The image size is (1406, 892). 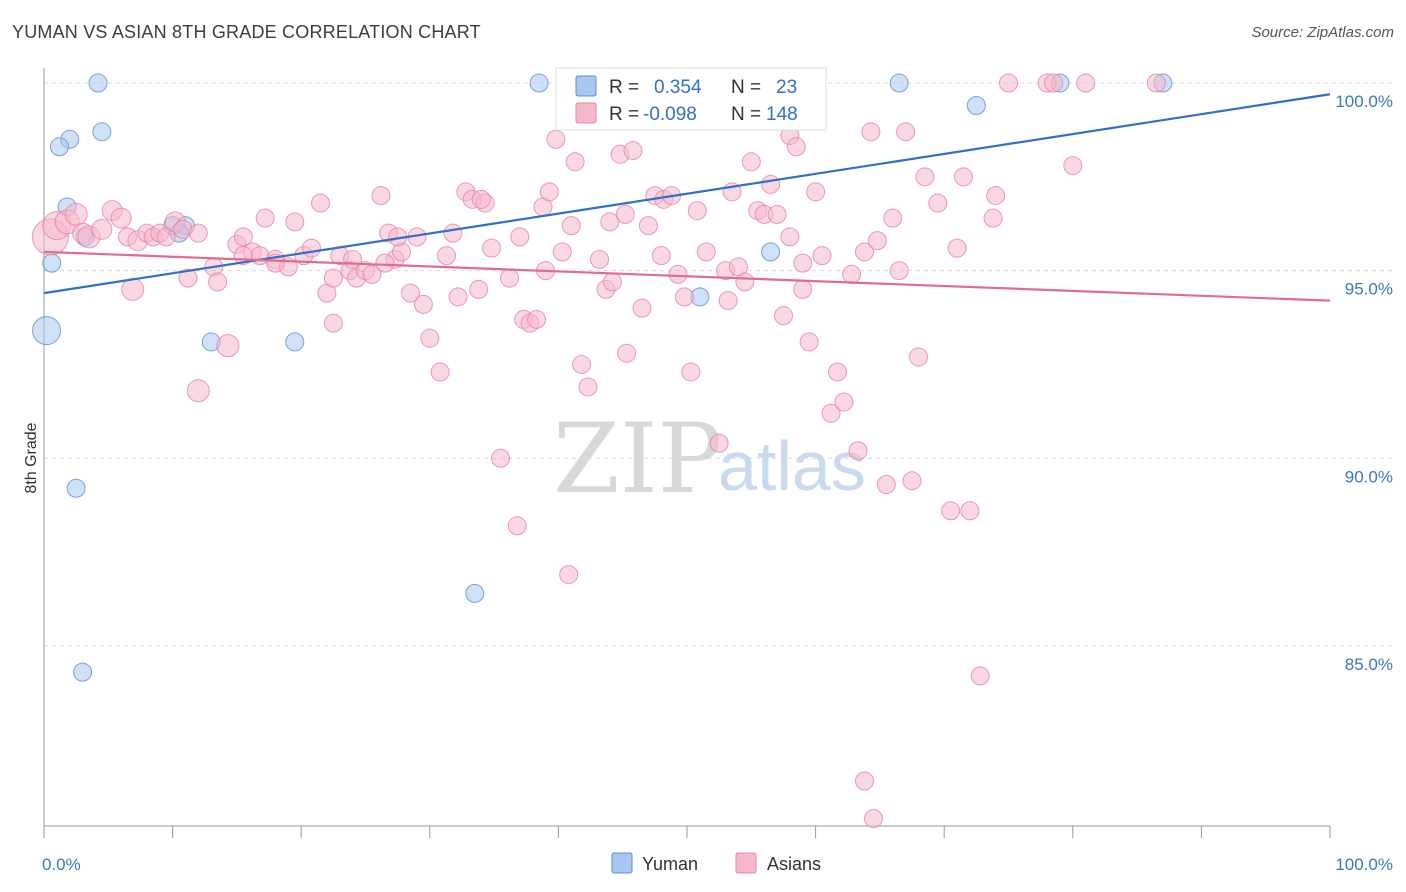 What do you see at coordinates (31, 457) in the screenshot?
I see `y-axis-label: 8th Grade` at bounding box center [31, 457].